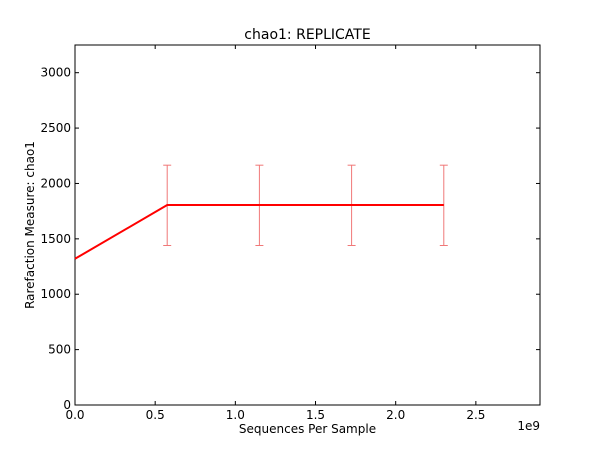 The width and height of the screenshot is (600, 450). I want to click on x-tick-label: 2.0, so click(395, 415).